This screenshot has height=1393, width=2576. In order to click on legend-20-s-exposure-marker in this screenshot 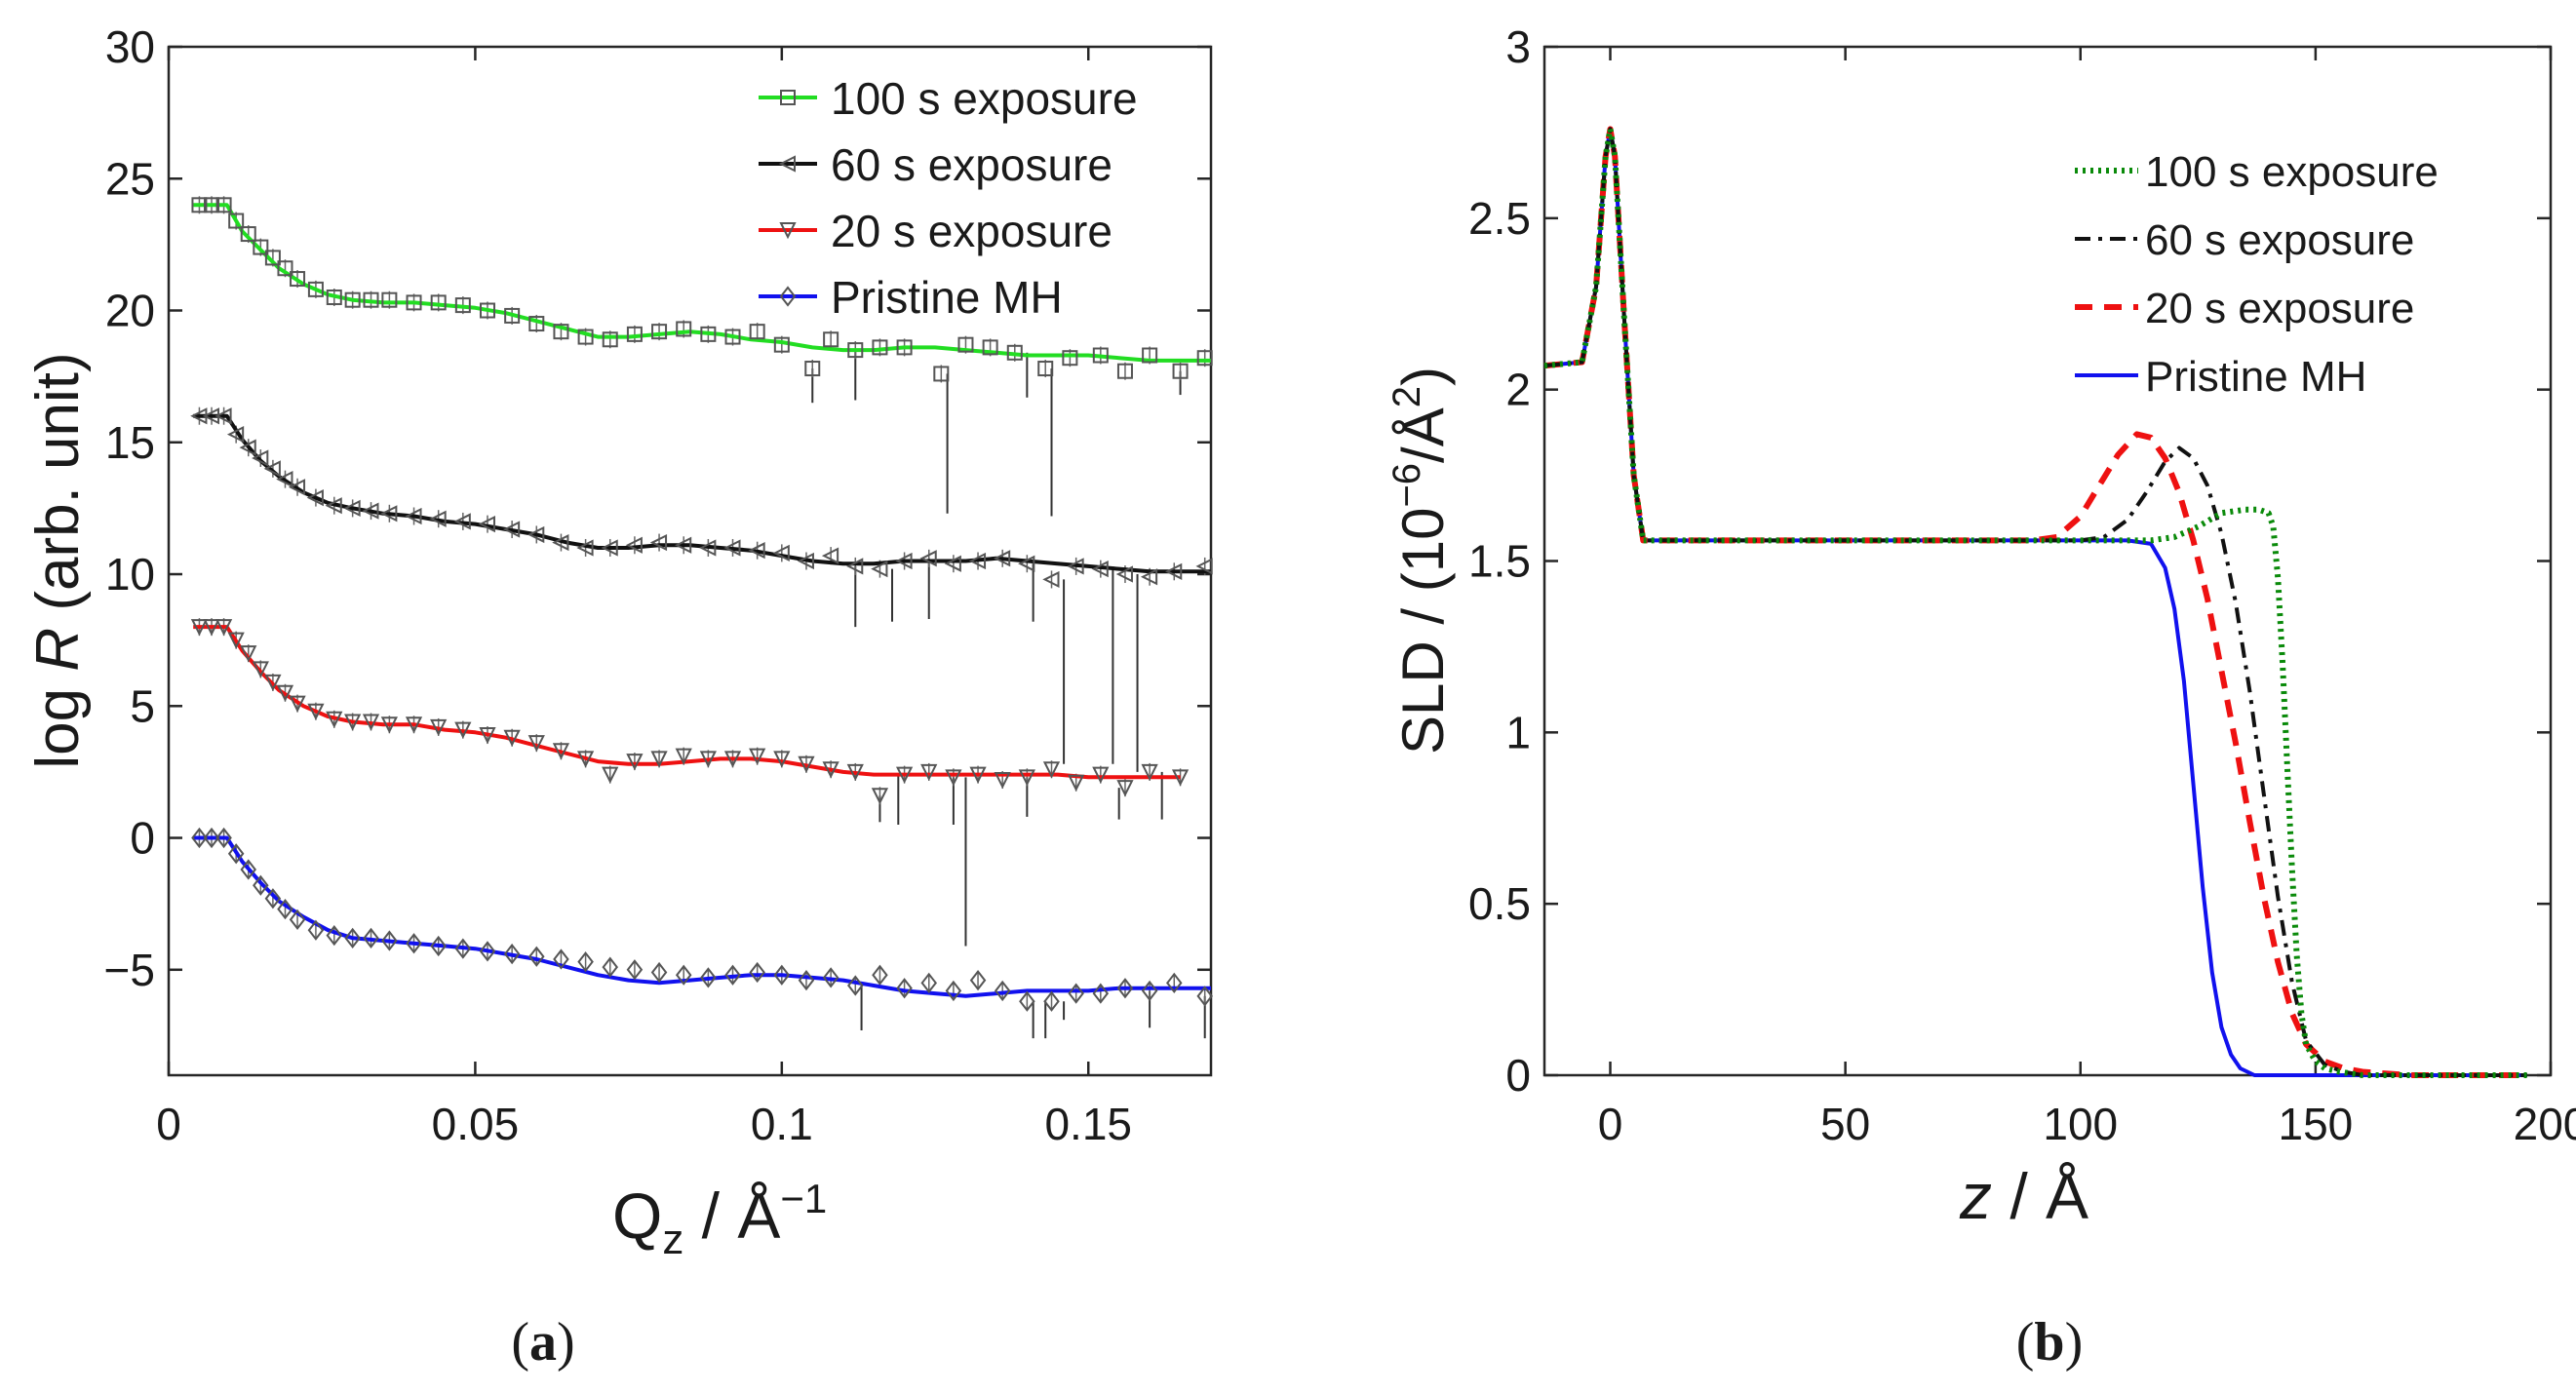, I will do `click(788, 231)`.